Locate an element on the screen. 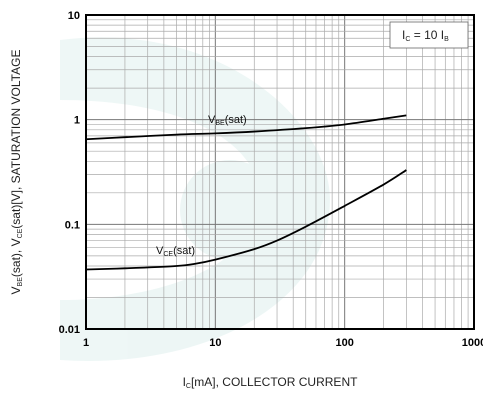  x-tick-label: 1 is located at coordinates (86, 343).